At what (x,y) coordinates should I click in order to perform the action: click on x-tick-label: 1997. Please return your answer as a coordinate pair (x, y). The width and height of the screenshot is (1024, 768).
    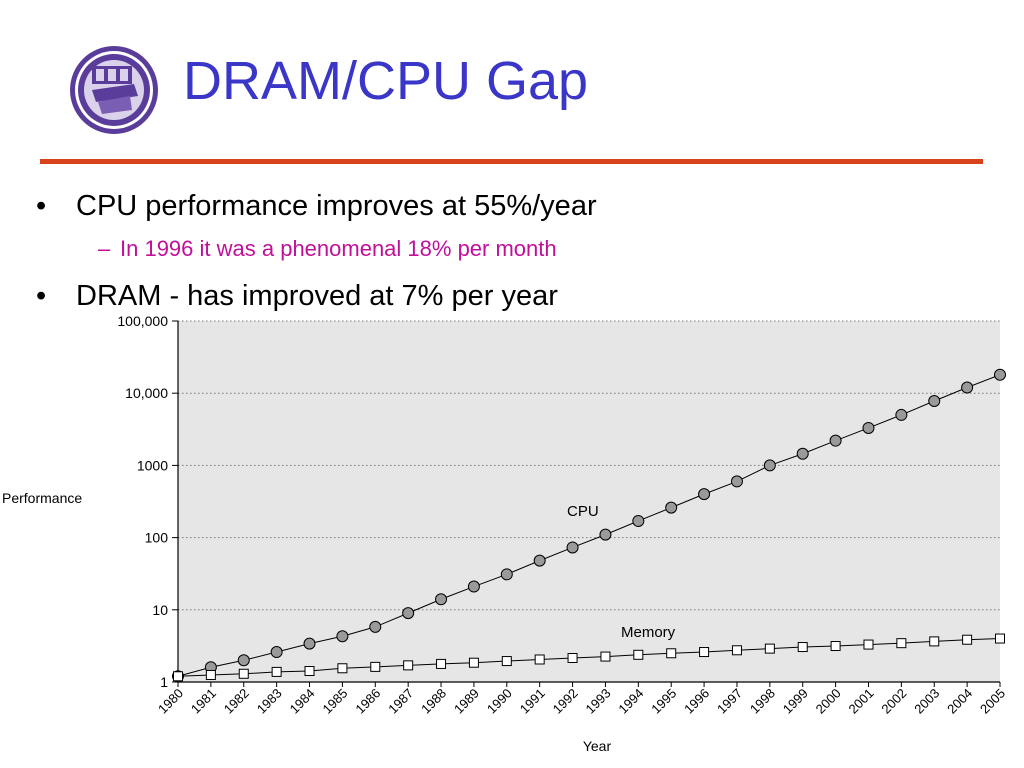
    Looking at the image, I should click on (729, 701).